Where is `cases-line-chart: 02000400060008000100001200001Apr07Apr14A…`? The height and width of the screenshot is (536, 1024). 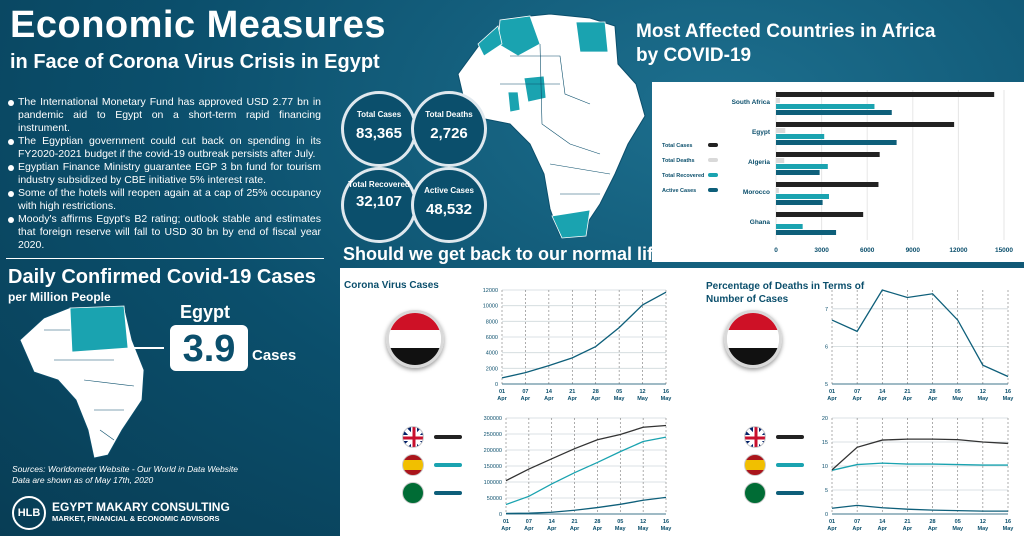 cases-line-chart: 02000400060008000100001200001Apr07Apr14A… is located at coordinates (577, 345).